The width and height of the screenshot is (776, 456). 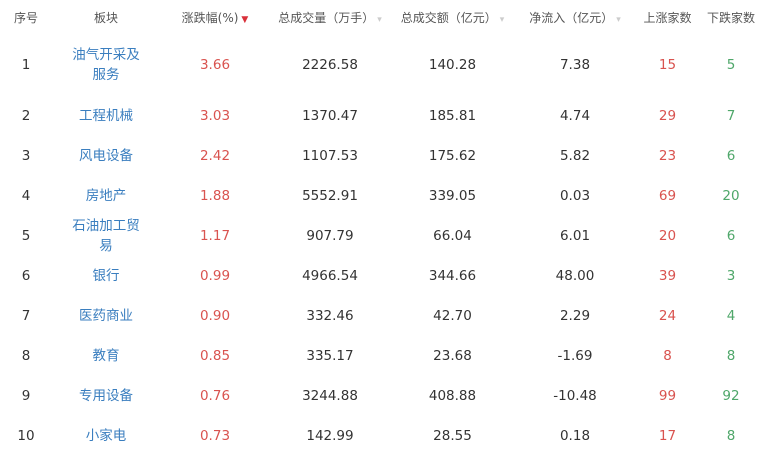 What do you see at coordinates (210, 17) in the screenshot?
I see `column-header-label: 涨跌幅(%)` at bounding box center [210, 17].